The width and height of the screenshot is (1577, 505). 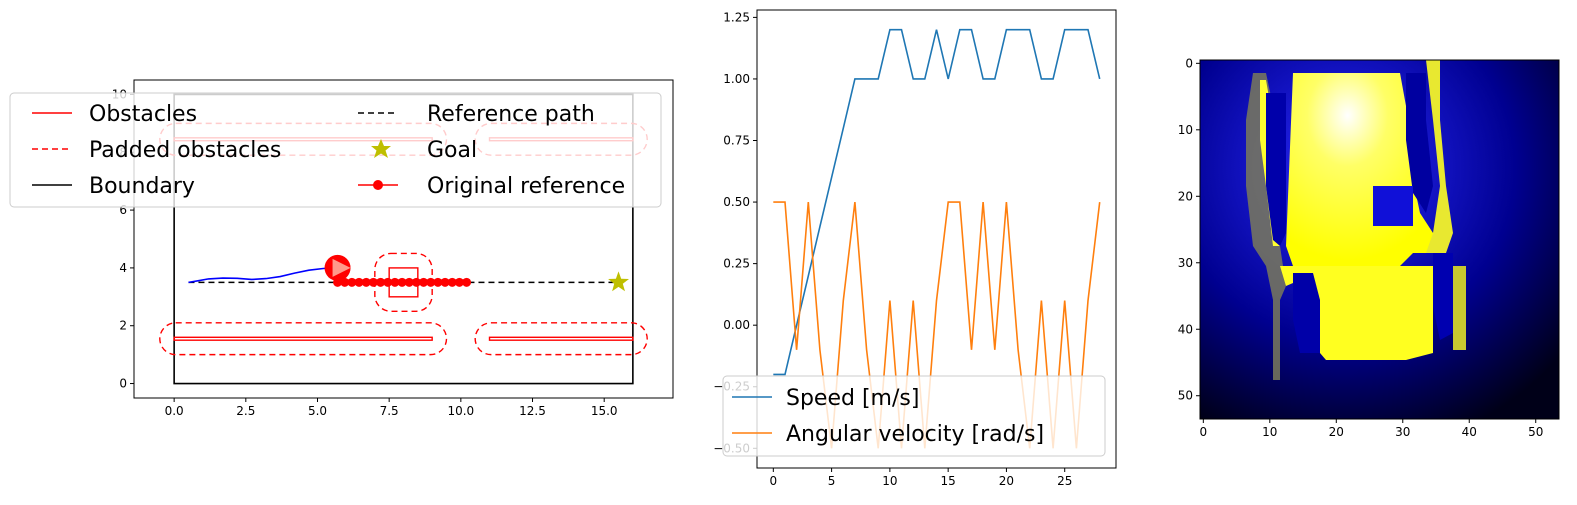 I want to click on series-line-speed, so click(x=937, y=202).